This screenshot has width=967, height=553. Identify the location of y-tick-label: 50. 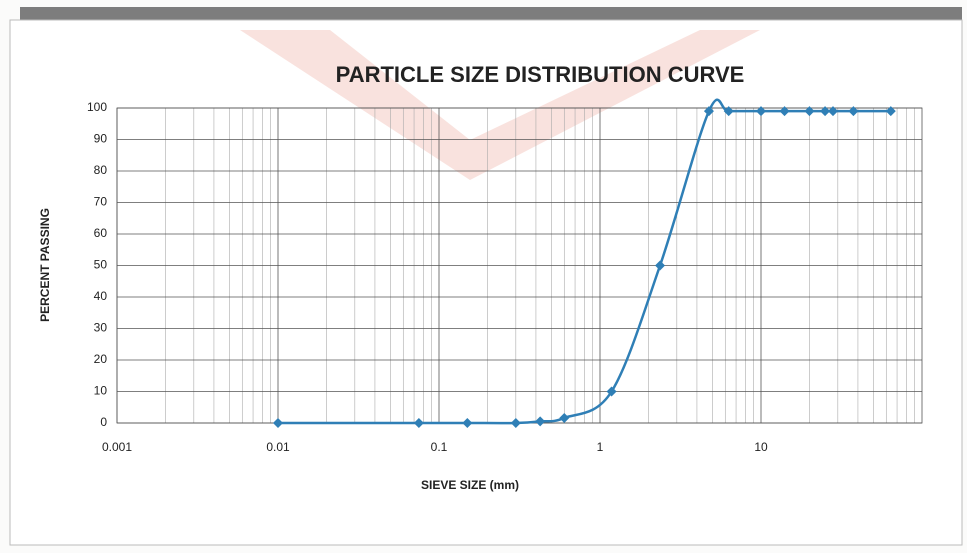
(101, 265).